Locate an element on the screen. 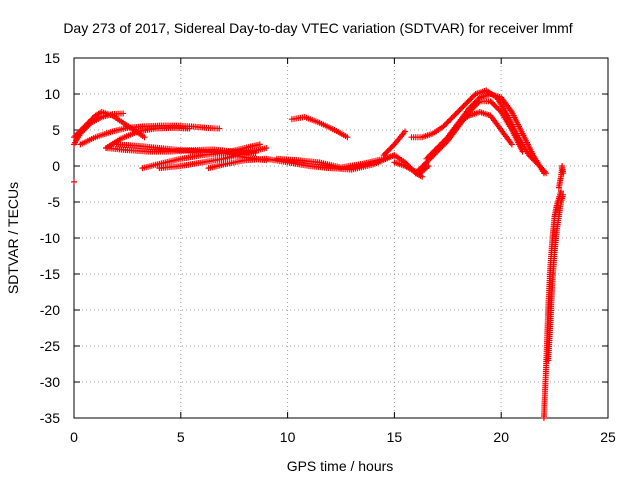  y-tick-label: 10 is located at coordinates (52, 94).